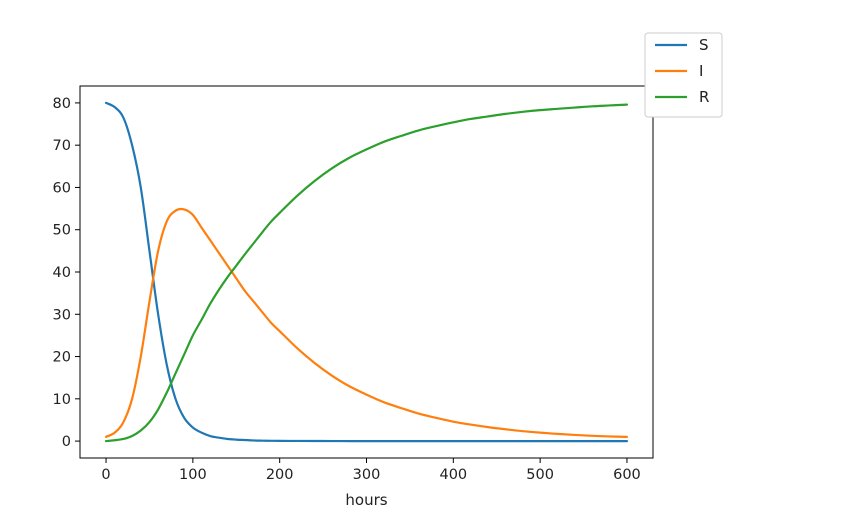 Image resolution: width=855 pixels, height=527 pixels. I want to click on y-tick-label: 0, so click(66, 442).